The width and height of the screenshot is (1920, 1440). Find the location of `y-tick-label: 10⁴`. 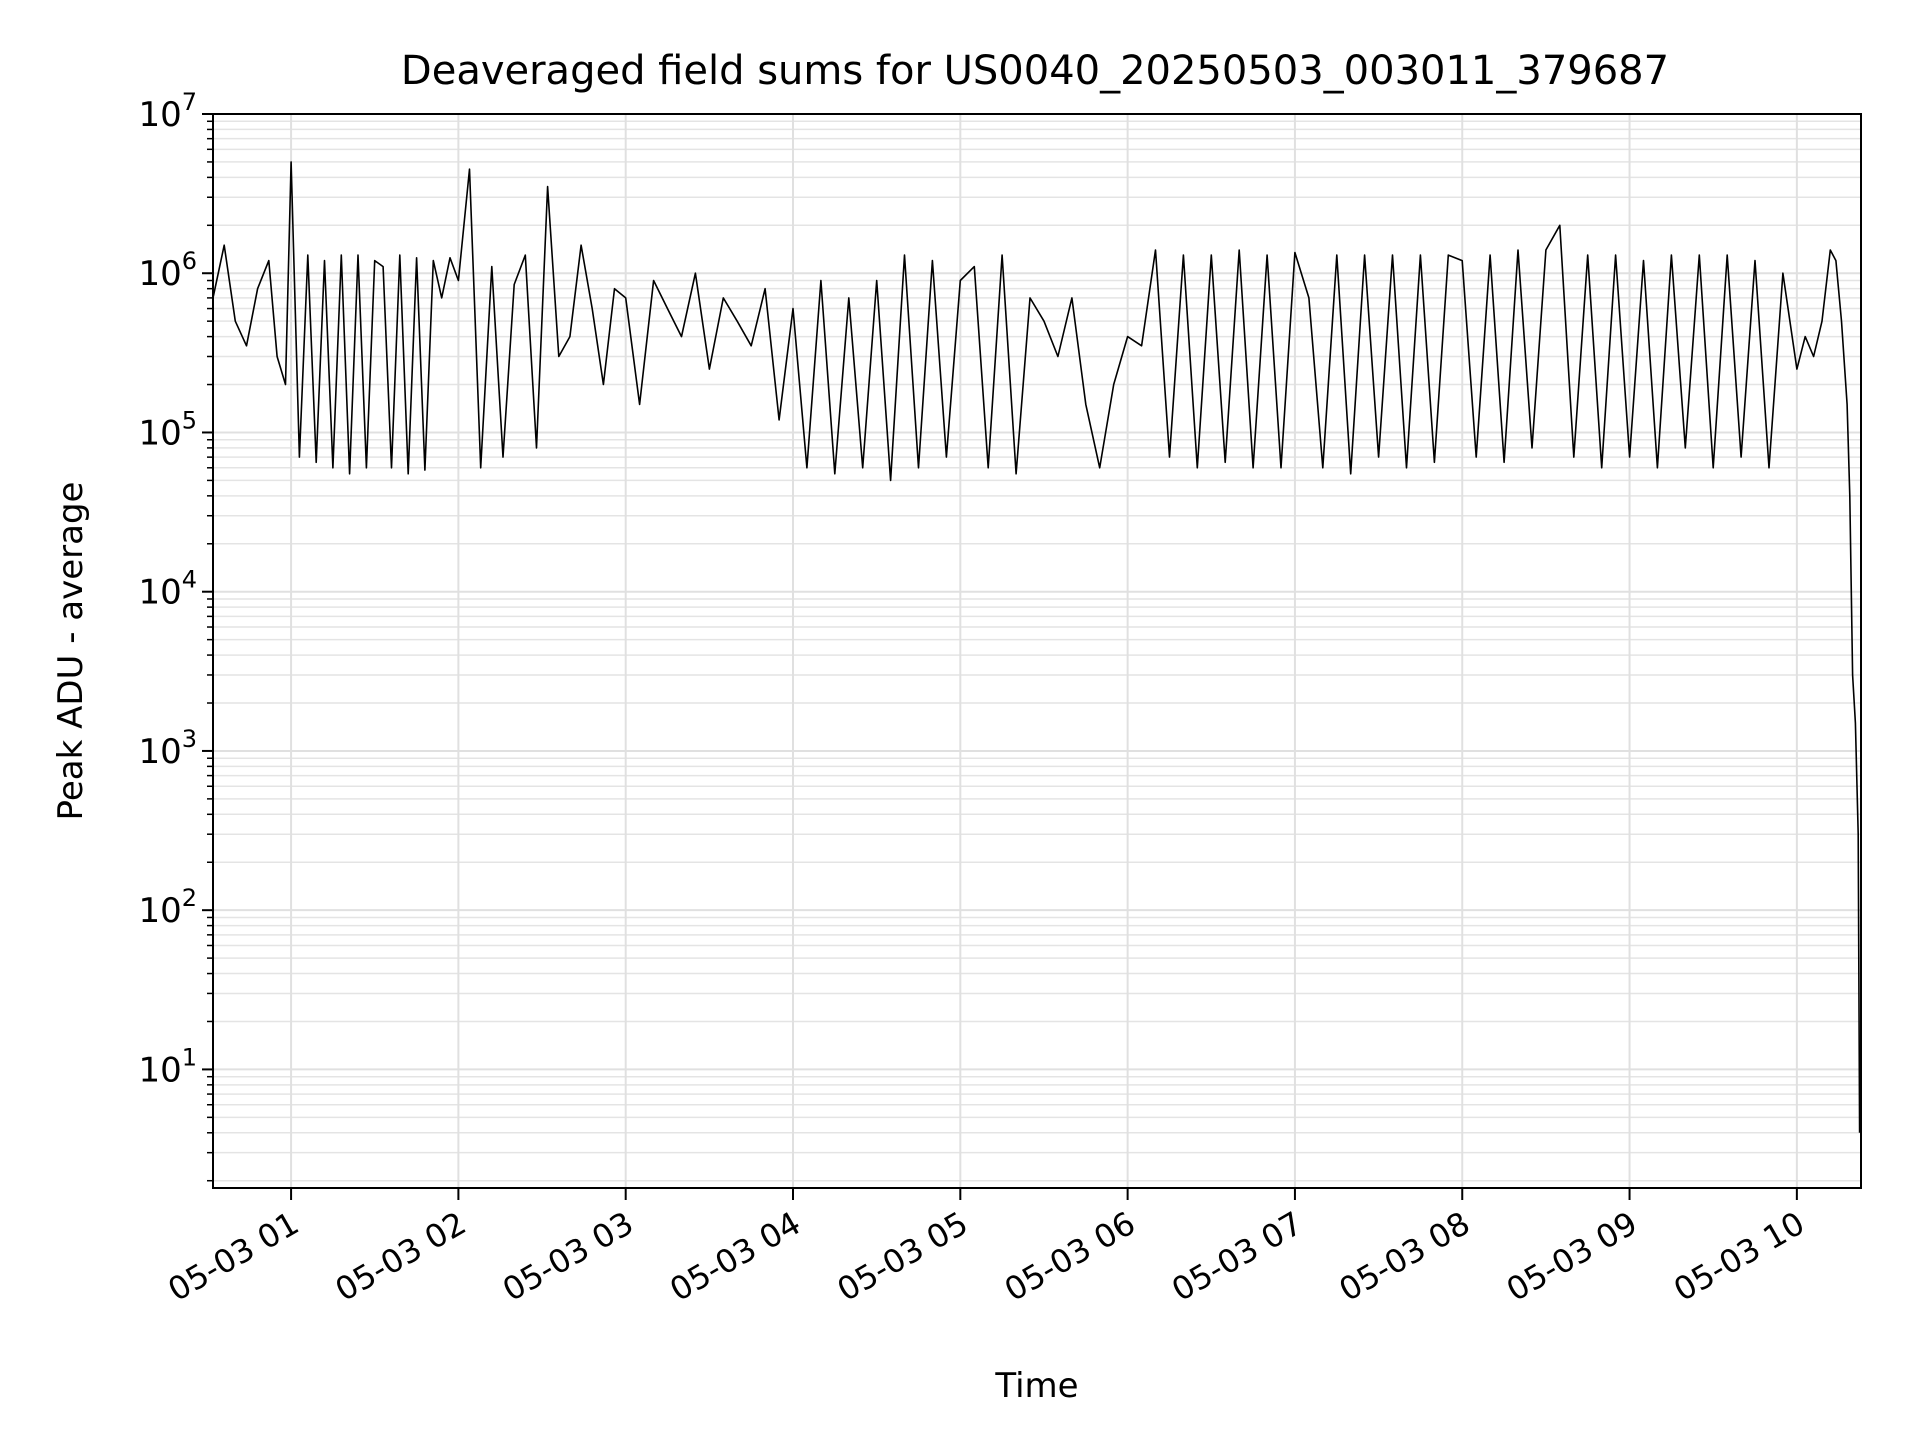

y-tick-label: 10⁴ is located at coordinates (167, 589).